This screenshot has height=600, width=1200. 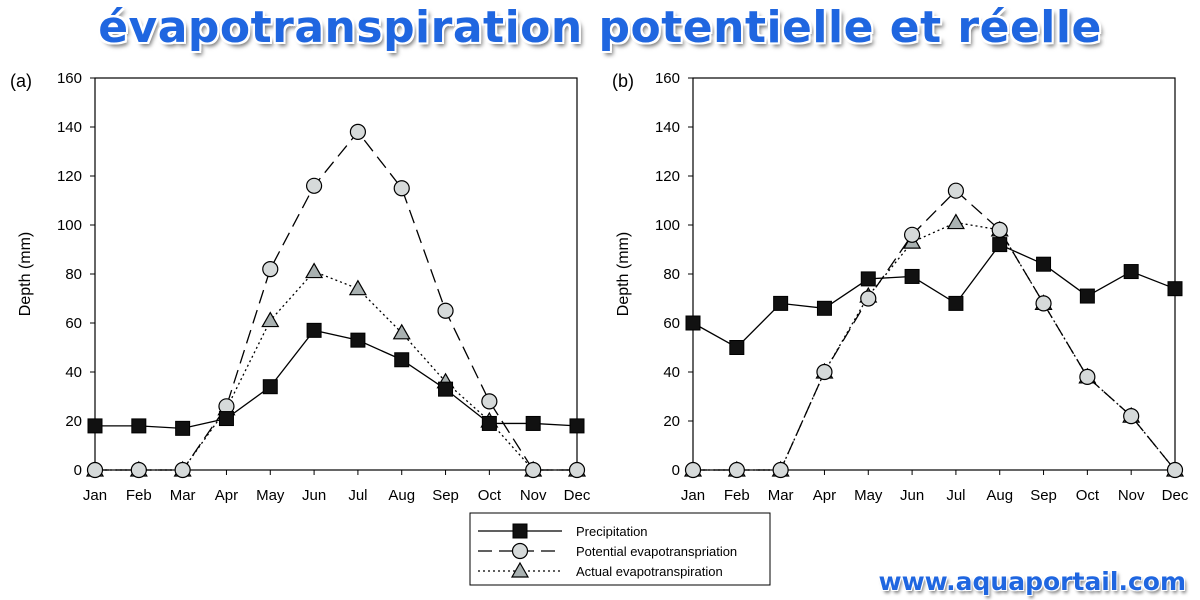 I want to click on legend-label-potential-et: Potential evapotranspriation, so click(x=656, y=551).